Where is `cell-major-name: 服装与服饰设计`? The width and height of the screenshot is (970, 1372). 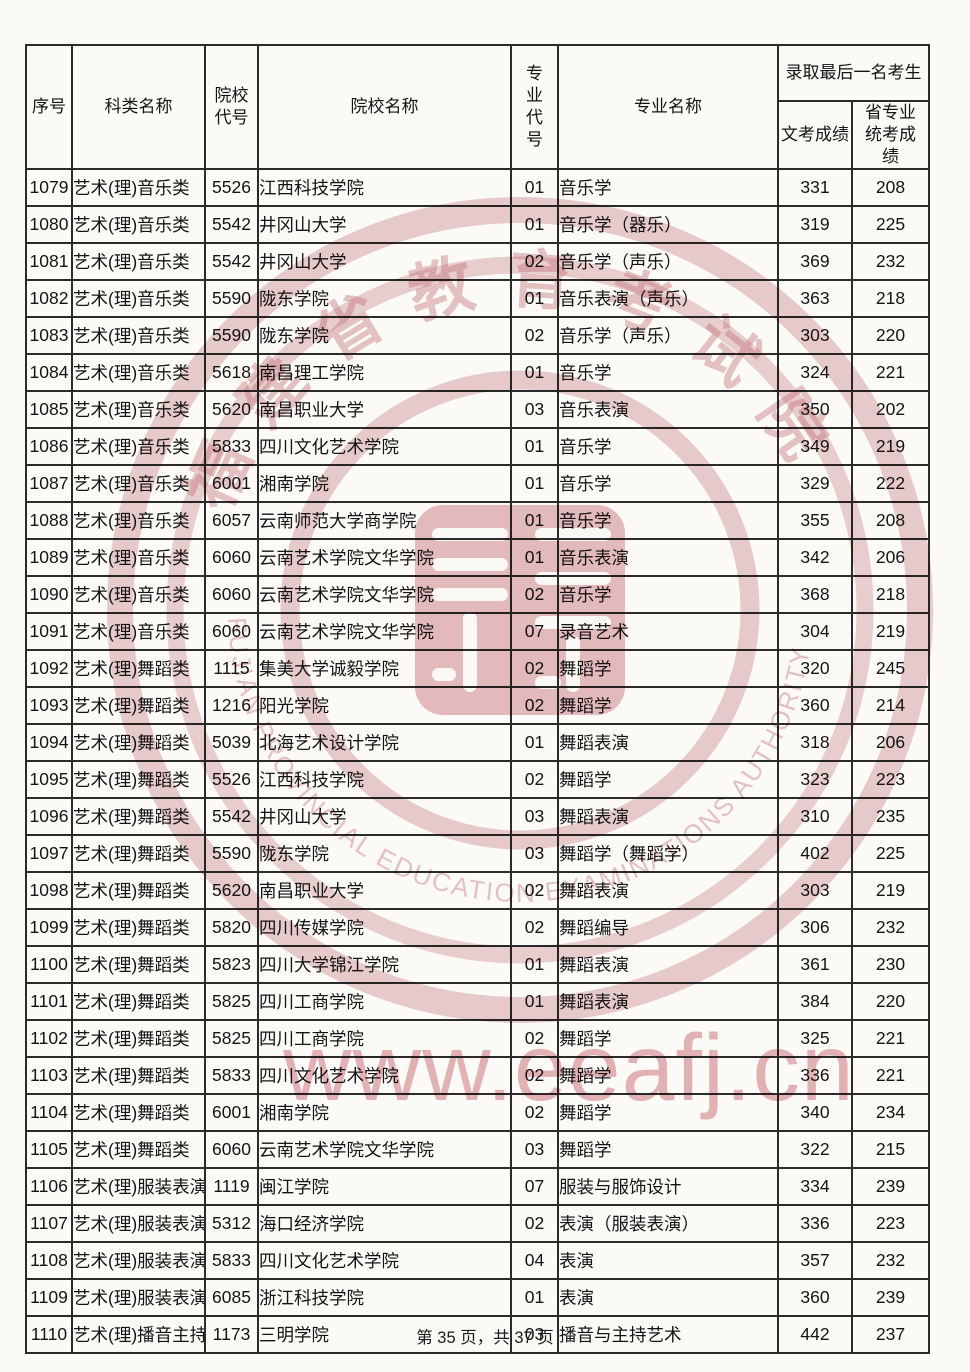
cell-major-name: 服装与服饰设计 is located at coordinates (668, 1187).